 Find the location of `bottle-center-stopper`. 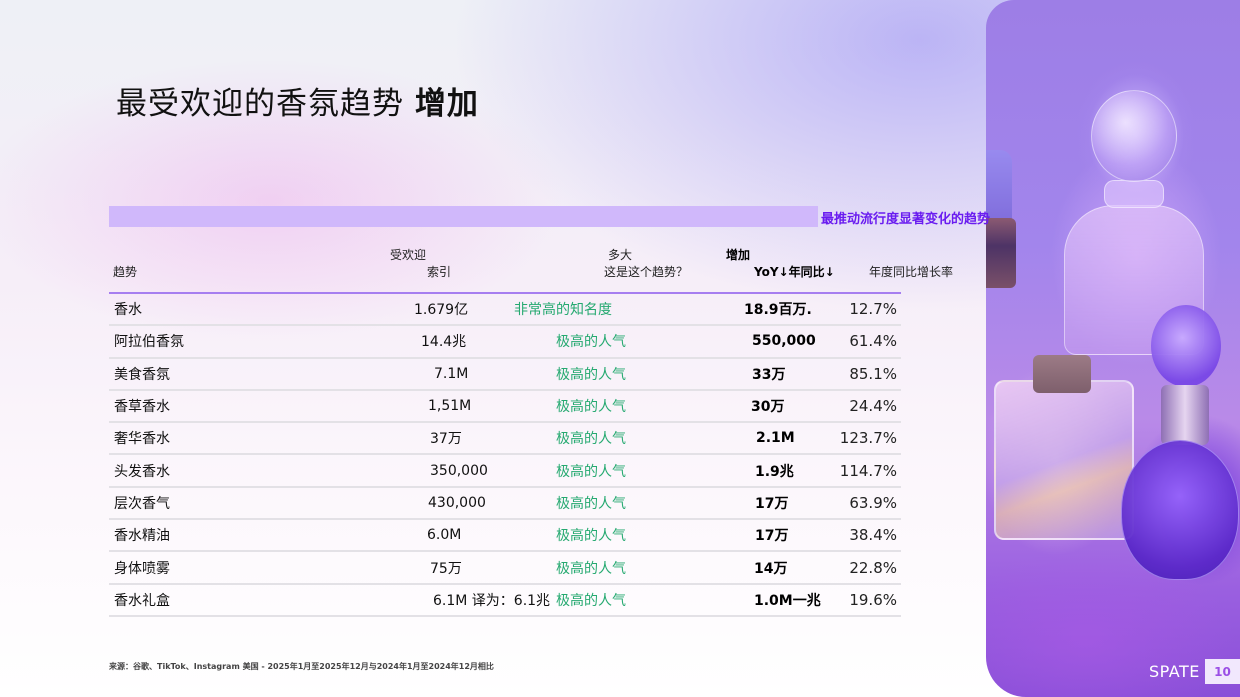

bottle-center-stopper is located at coordinates (1134, 136).